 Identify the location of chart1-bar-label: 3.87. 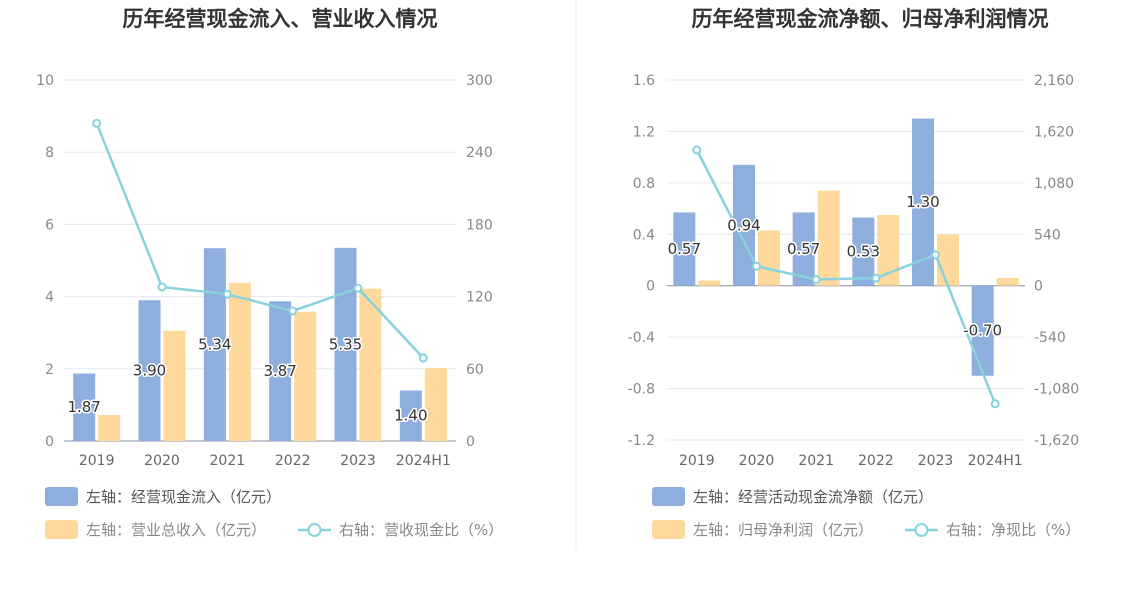
(279, 371).